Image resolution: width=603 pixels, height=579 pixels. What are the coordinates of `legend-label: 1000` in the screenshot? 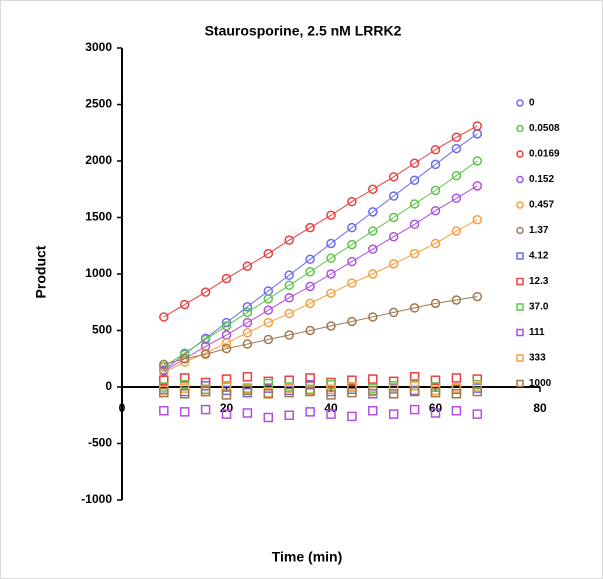 It's located at (540, 383).